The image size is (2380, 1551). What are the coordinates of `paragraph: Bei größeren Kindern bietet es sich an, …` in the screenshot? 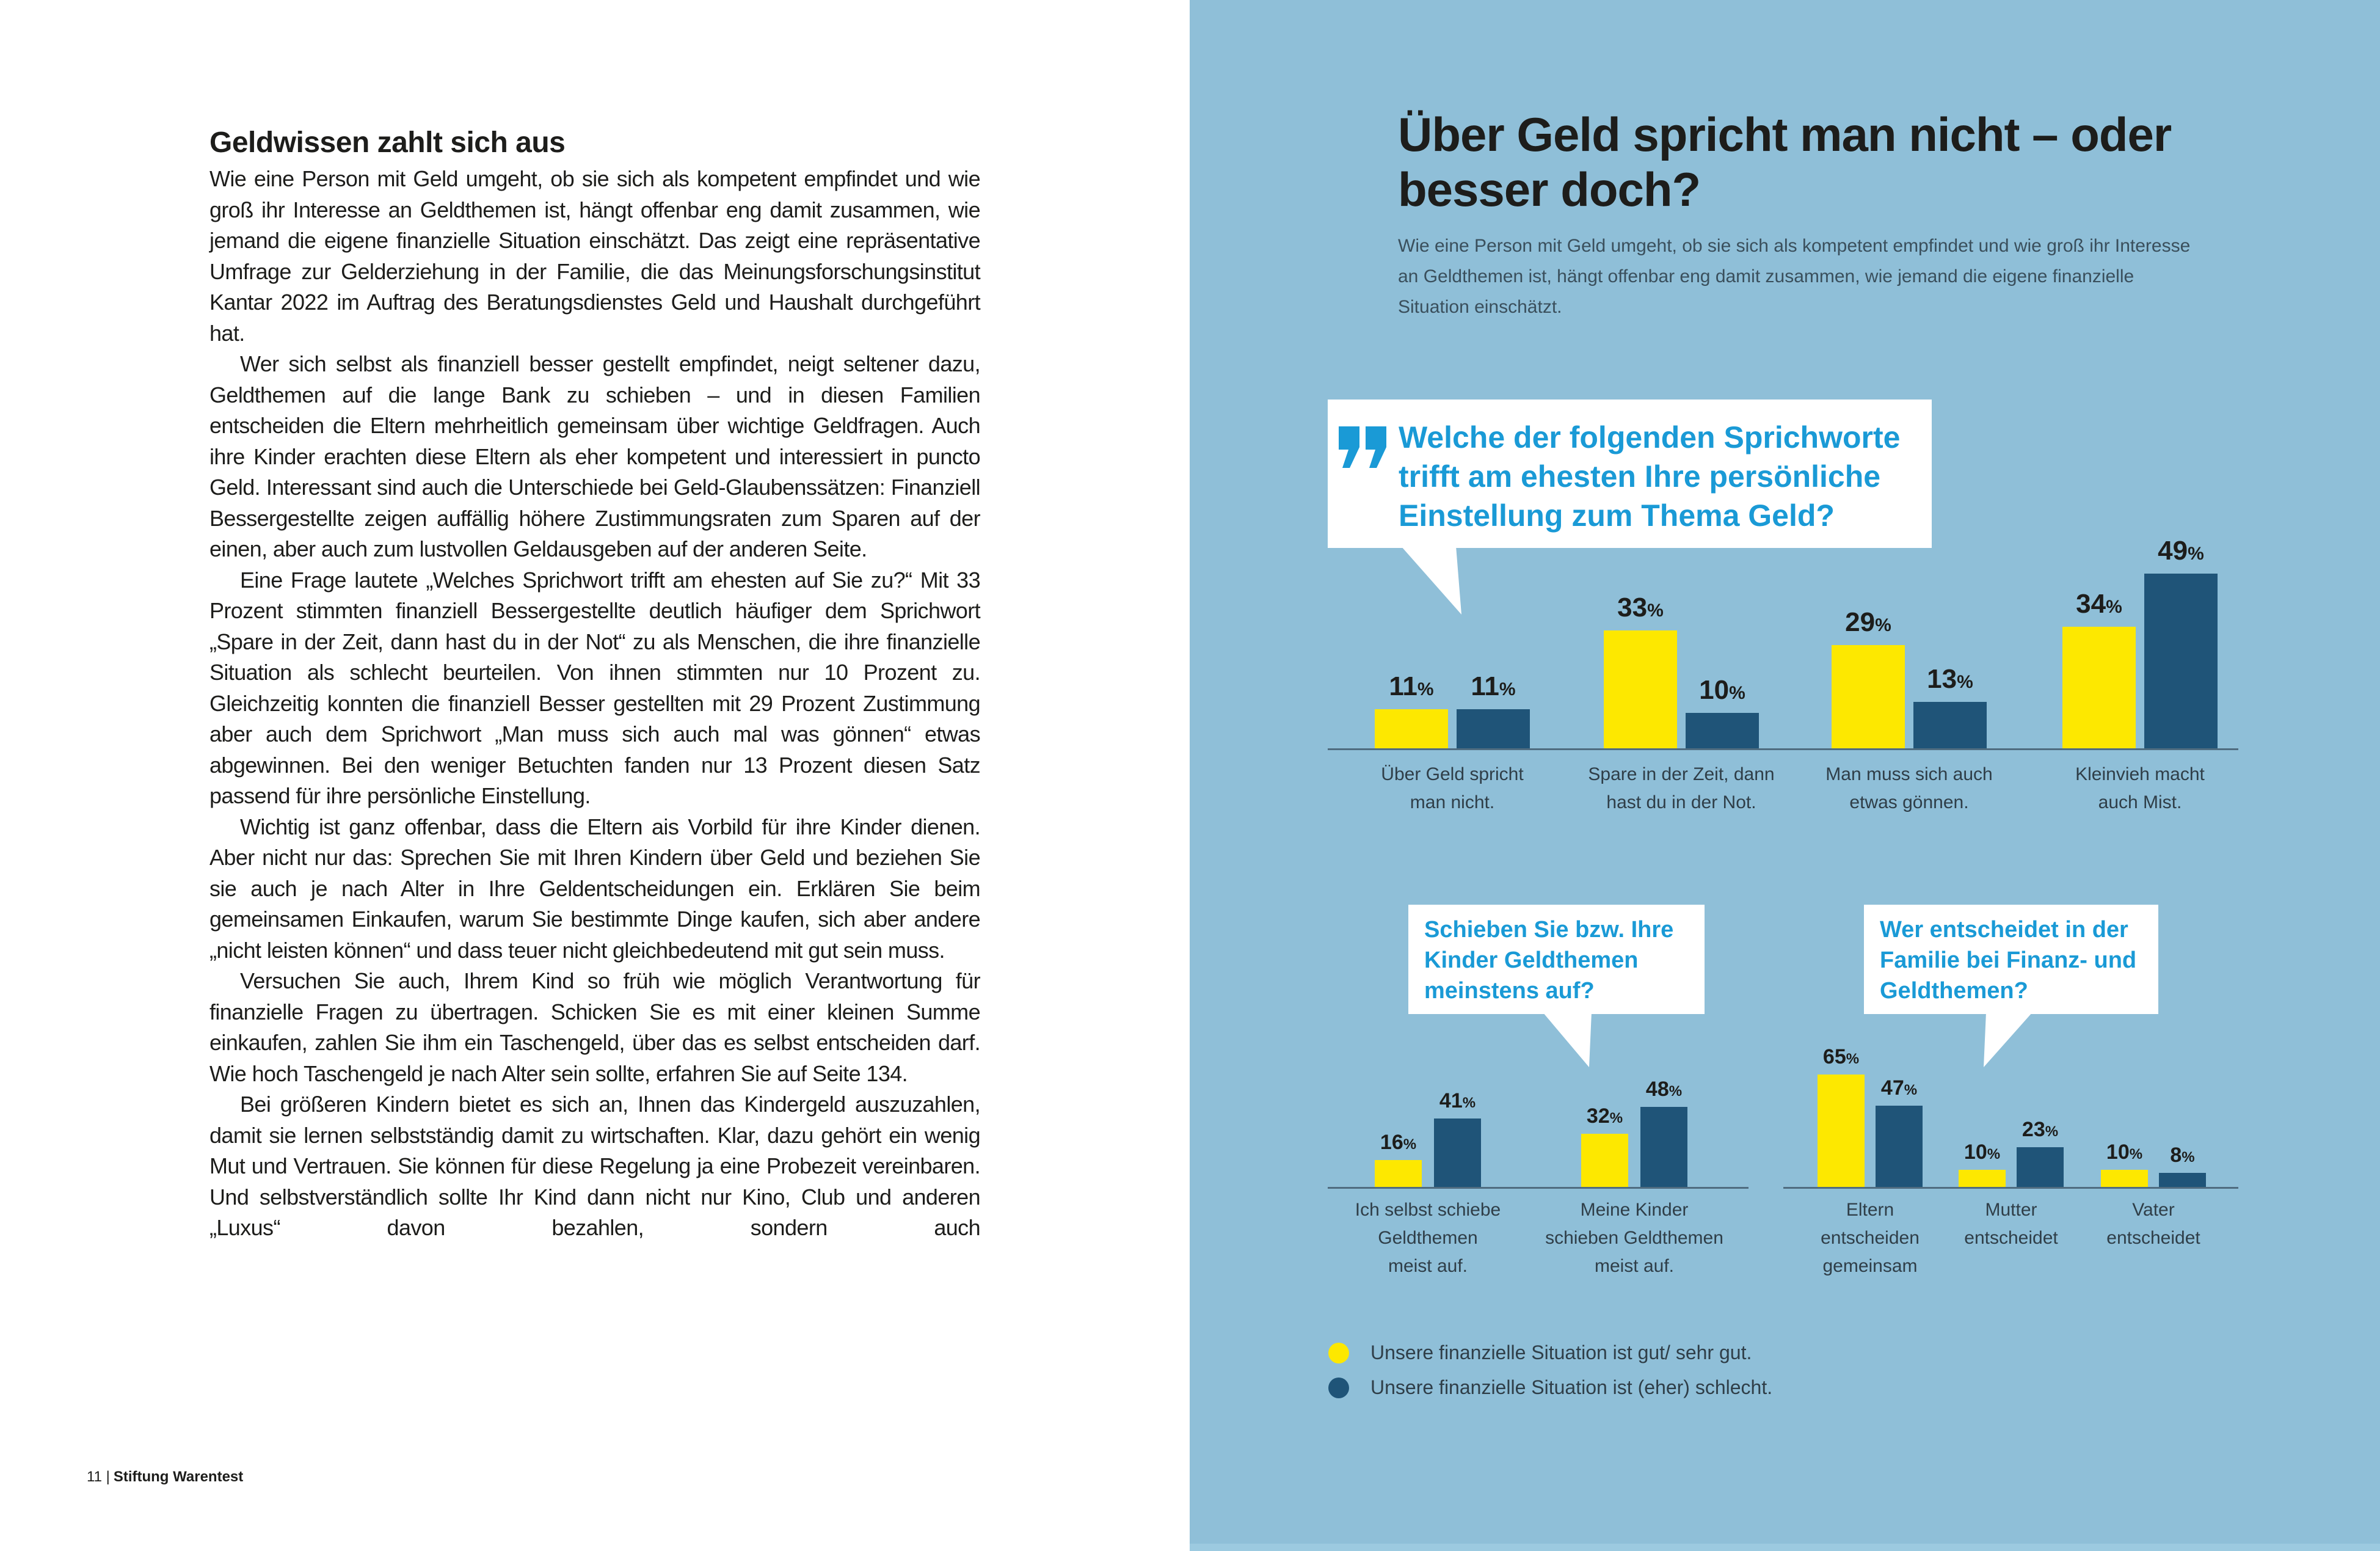 It's located at (595, 1166).